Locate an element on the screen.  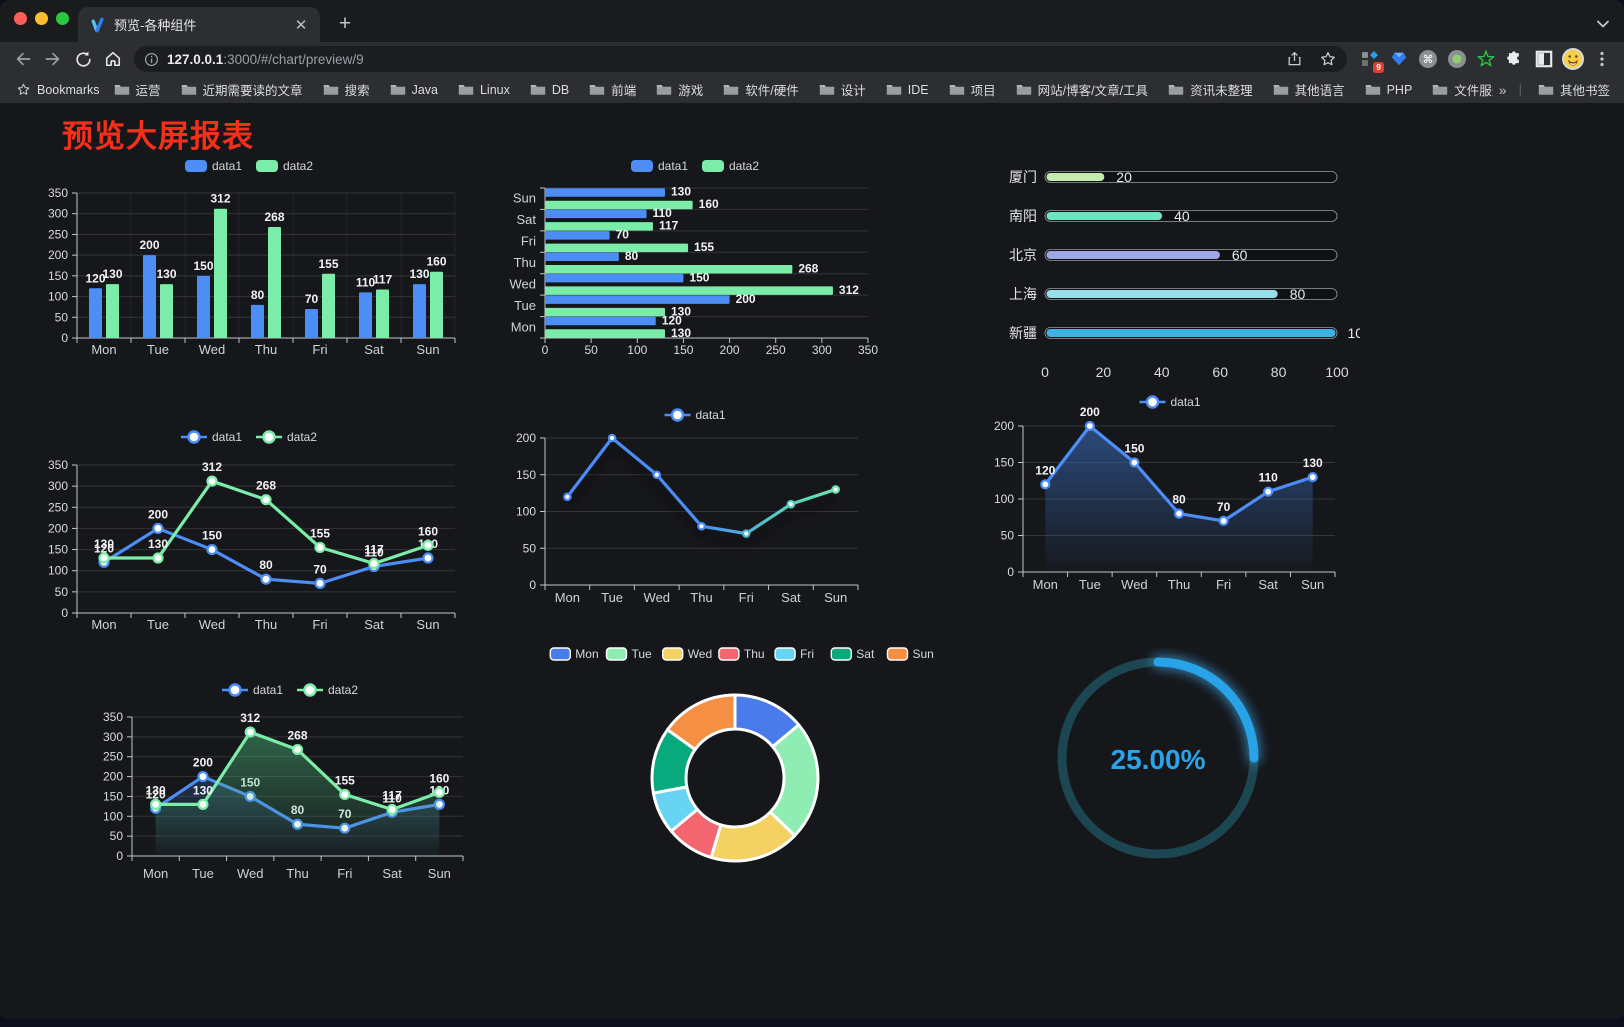
legend-item-Tue: Tue is located at coordinates (629, 654).